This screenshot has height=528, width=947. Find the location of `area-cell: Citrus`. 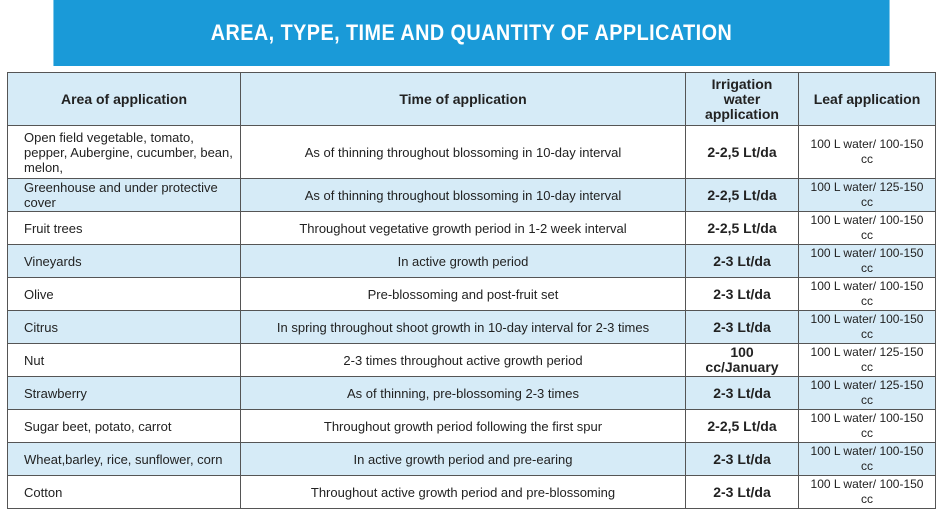

area-cell: Citrus is located at coordinates (124, 327).